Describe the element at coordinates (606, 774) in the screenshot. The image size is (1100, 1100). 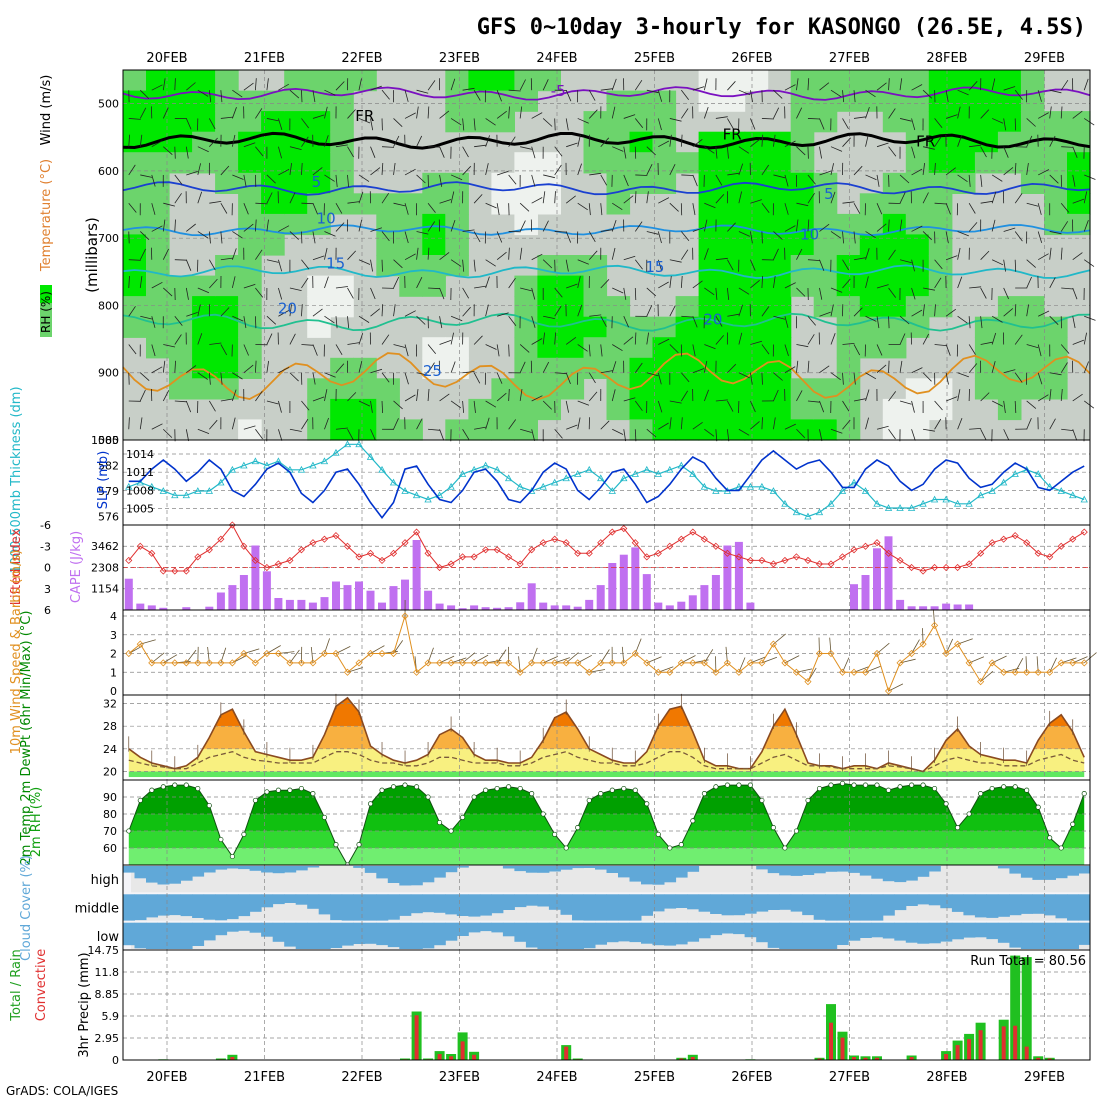
I see `temp-band` at that location.